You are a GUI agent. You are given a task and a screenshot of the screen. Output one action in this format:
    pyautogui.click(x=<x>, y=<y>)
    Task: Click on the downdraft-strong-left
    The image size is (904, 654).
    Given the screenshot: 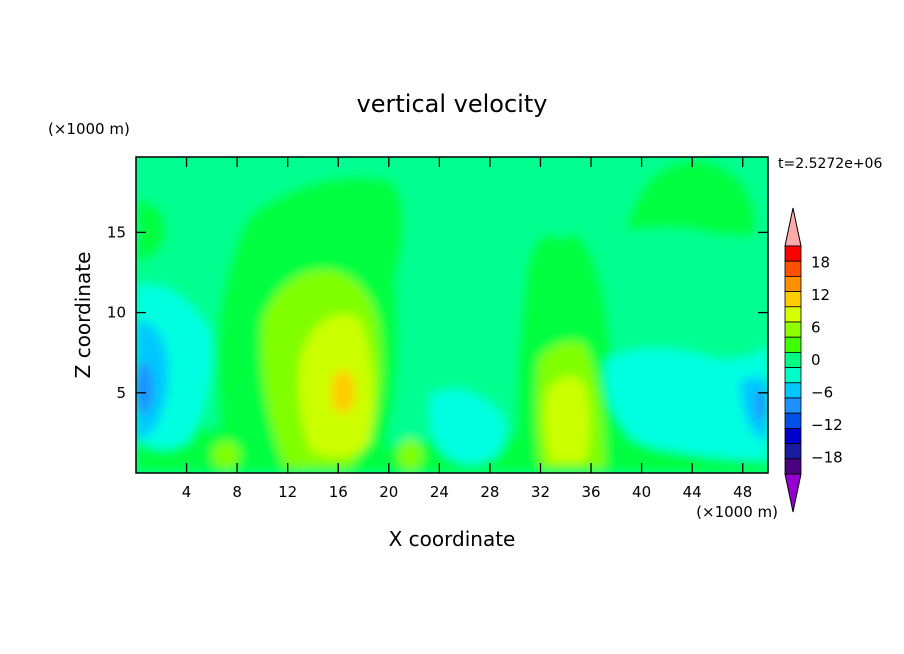 What is the action you would take?
    pyautogui.click(x=144, y=388)
    